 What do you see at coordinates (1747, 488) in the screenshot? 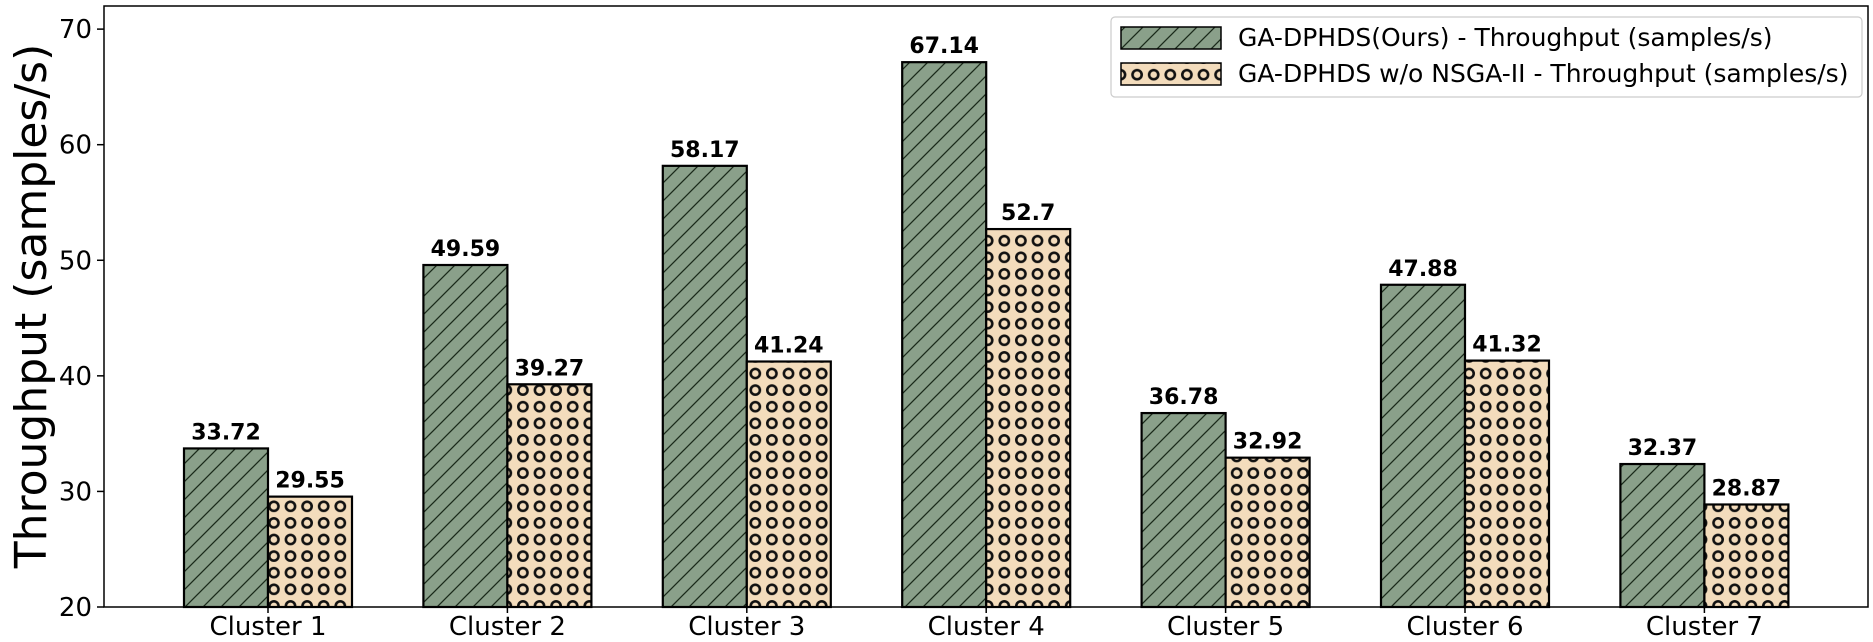
I see `data-label-without-nsga-cluster-7: 28.87` at bounding box center [1747, 488].